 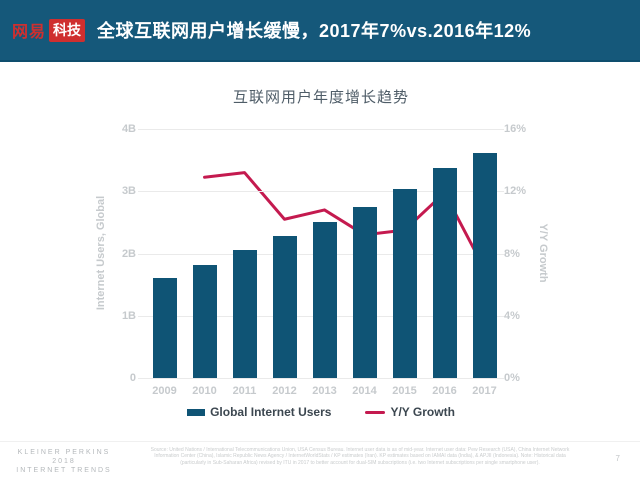 I want to click on x-axis-labels: 2009 2010 2011 2012 2013 2014 2015 2016 2017, so click(x=321, y=393).